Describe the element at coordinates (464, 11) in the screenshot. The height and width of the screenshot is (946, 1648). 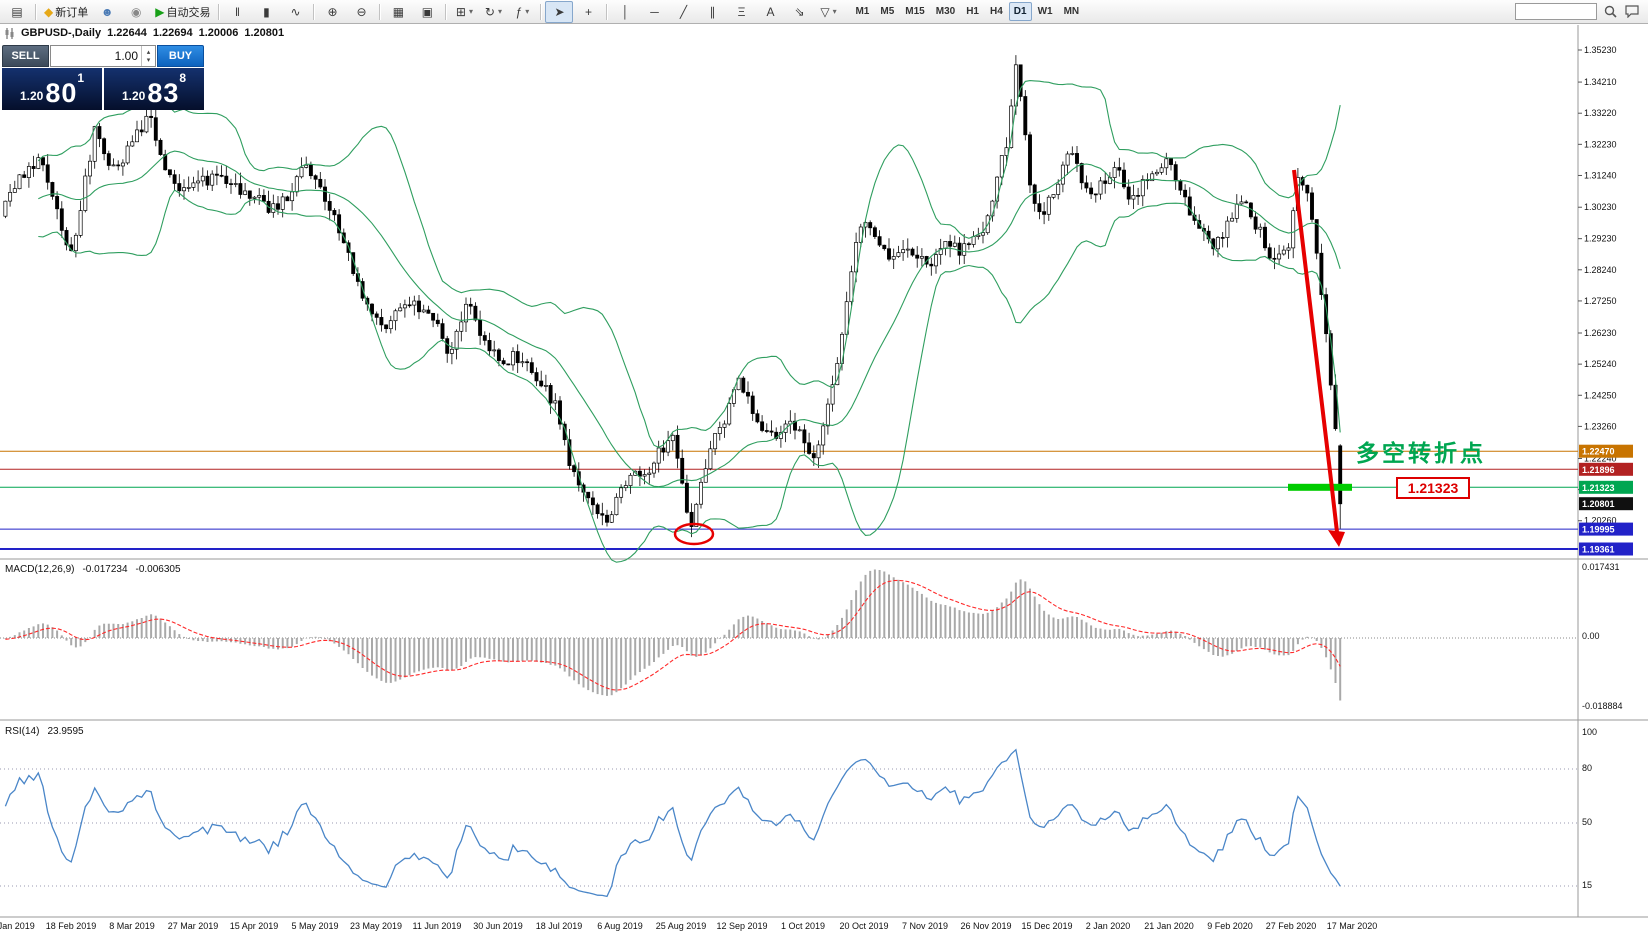
I see `new-chart-icon: ⊞ ▾` at that location.